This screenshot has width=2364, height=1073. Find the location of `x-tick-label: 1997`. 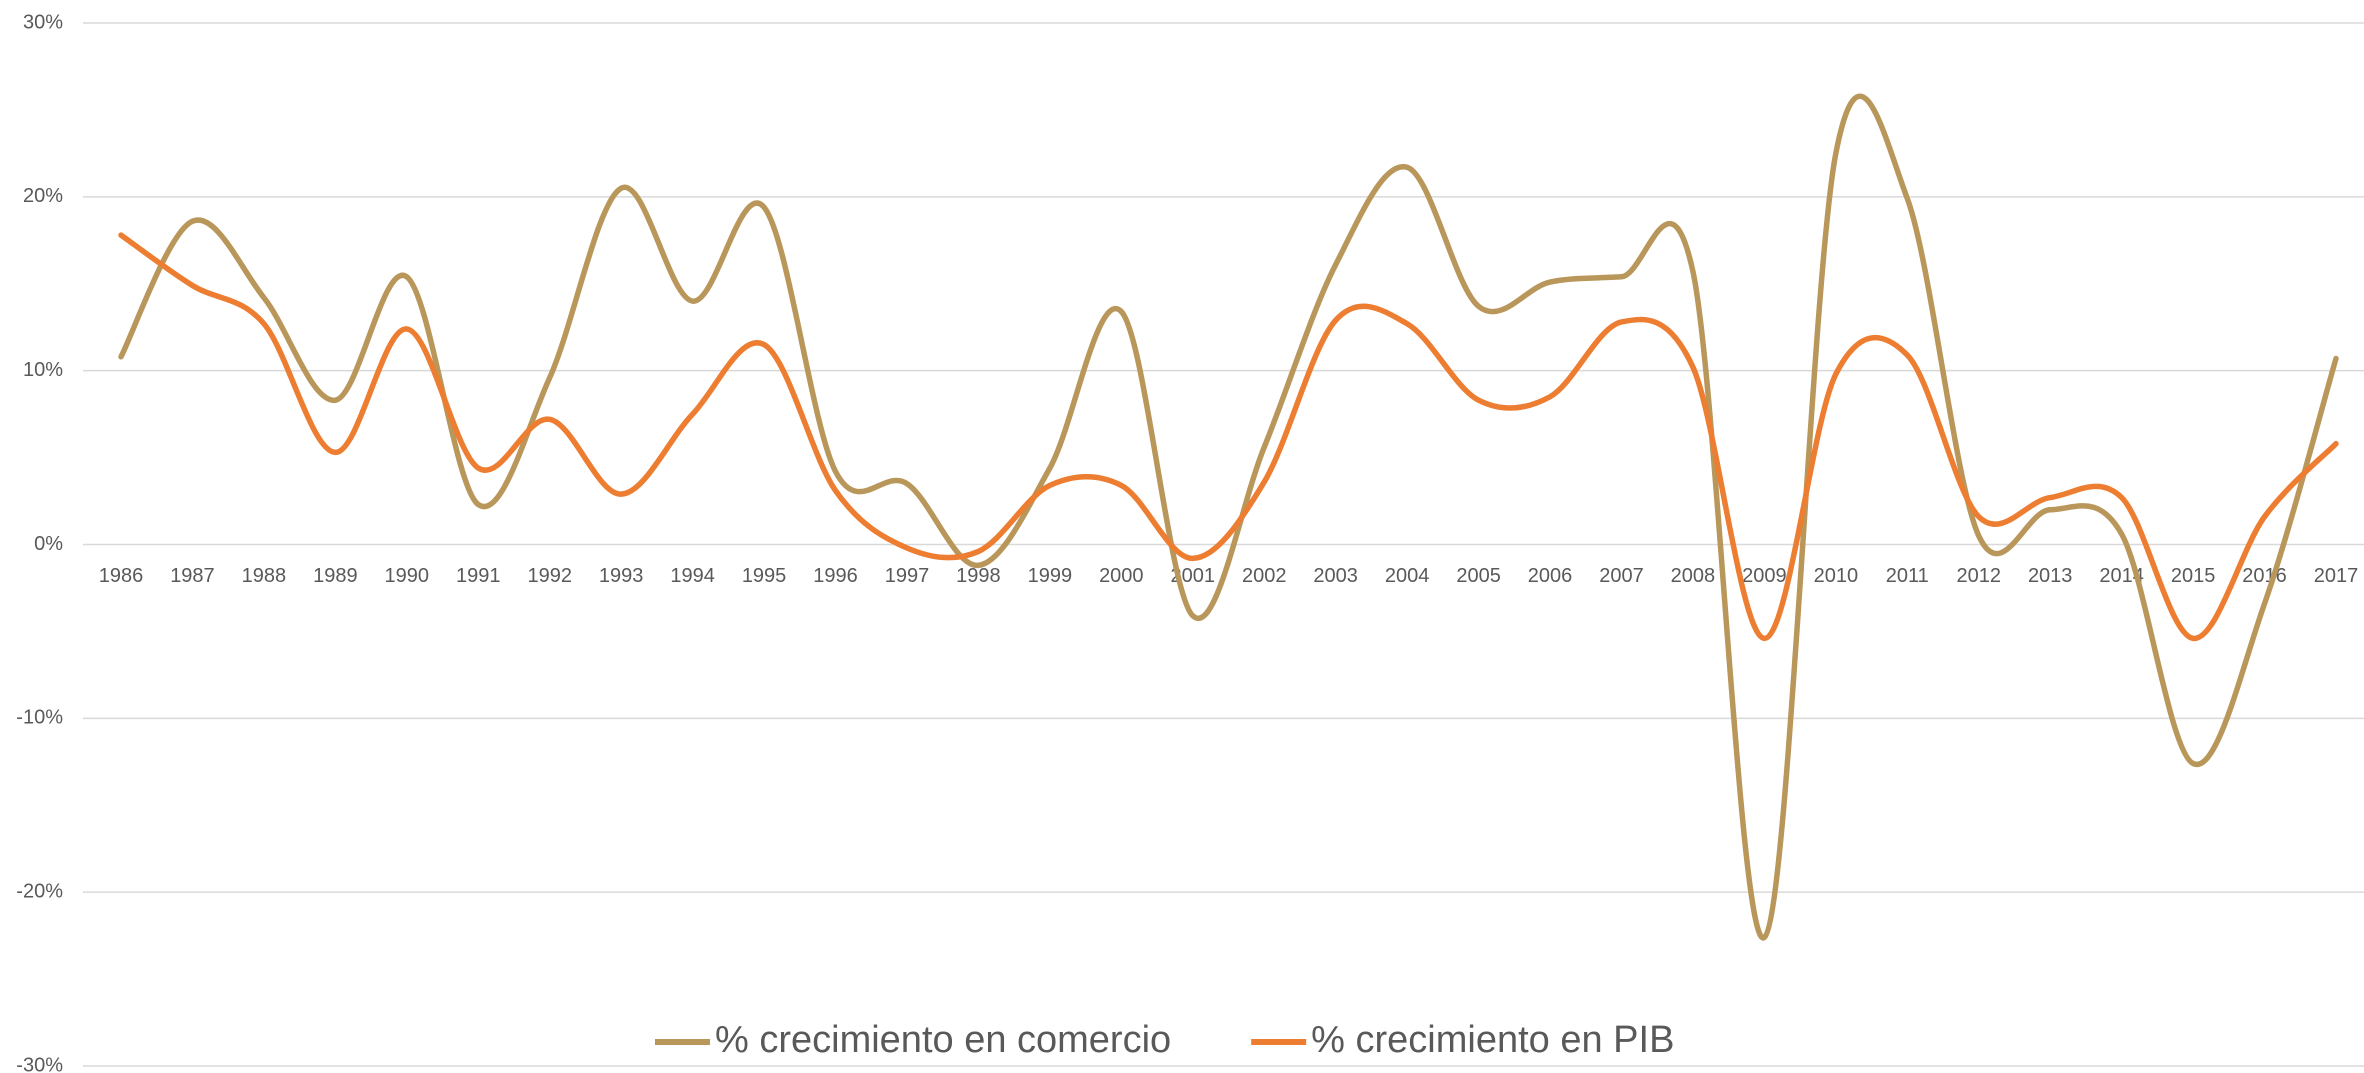

x-tick-label: 1997 is located at coordinates (907, 576).